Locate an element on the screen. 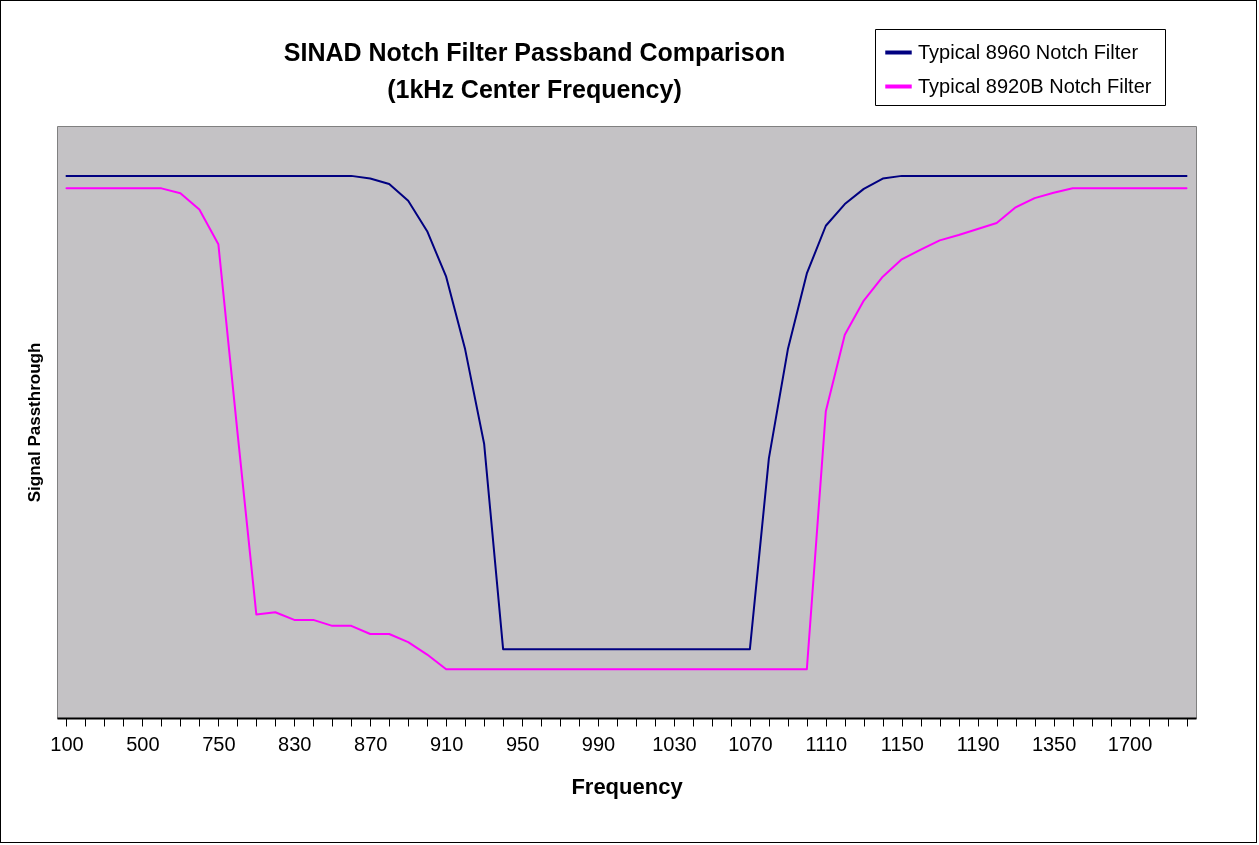 The image size is (1259, 845). x-tick-label: 910 is located at coordinates (446, 743).